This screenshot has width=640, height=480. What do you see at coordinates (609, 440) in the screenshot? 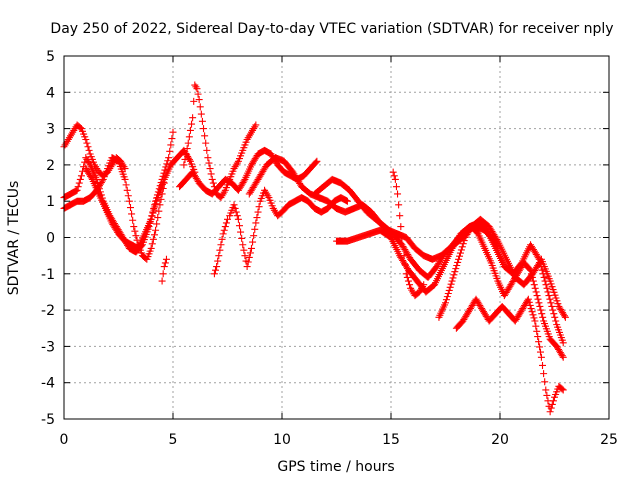
I see `x-tick-label: 25` at bounding box center [609, 440].